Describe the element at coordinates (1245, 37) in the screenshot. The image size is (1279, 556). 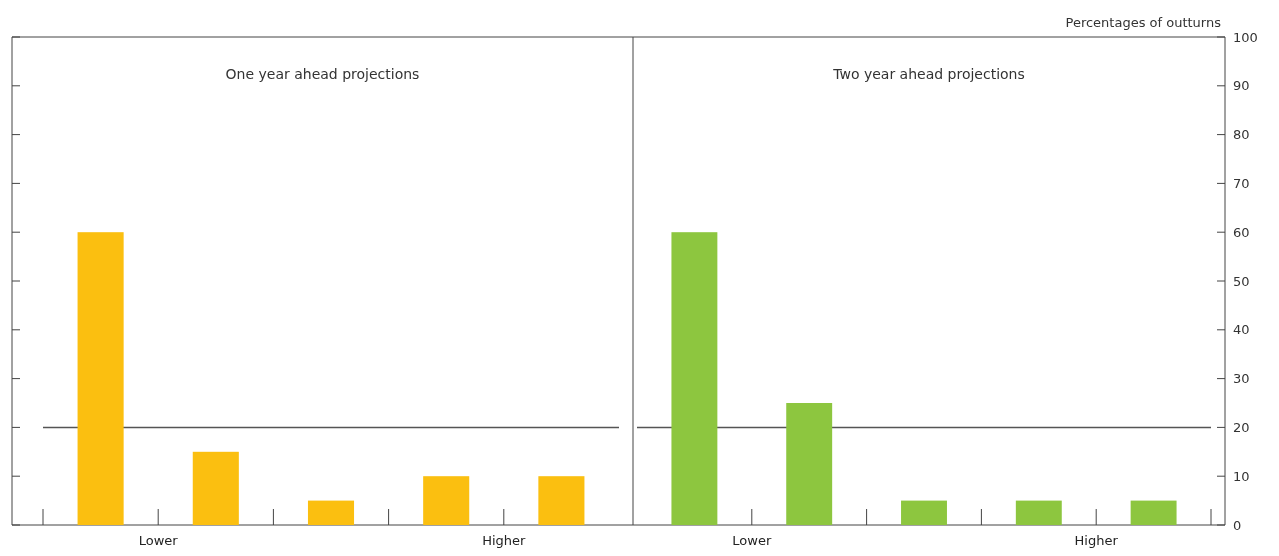
I see `y-tick-label: 100` at that location.